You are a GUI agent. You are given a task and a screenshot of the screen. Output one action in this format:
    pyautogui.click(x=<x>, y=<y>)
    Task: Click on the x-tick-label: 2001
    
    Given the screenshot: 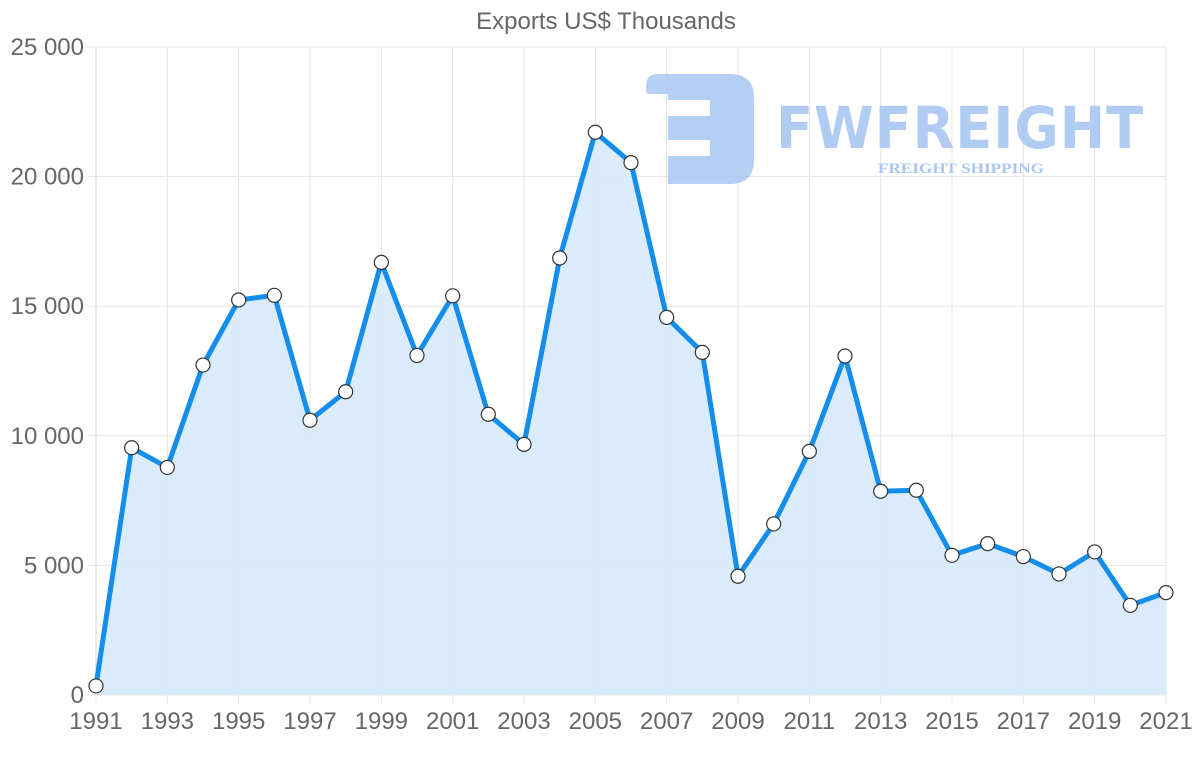 What is the action you would take?
    pyautogui.click(x=452, y=721)
    